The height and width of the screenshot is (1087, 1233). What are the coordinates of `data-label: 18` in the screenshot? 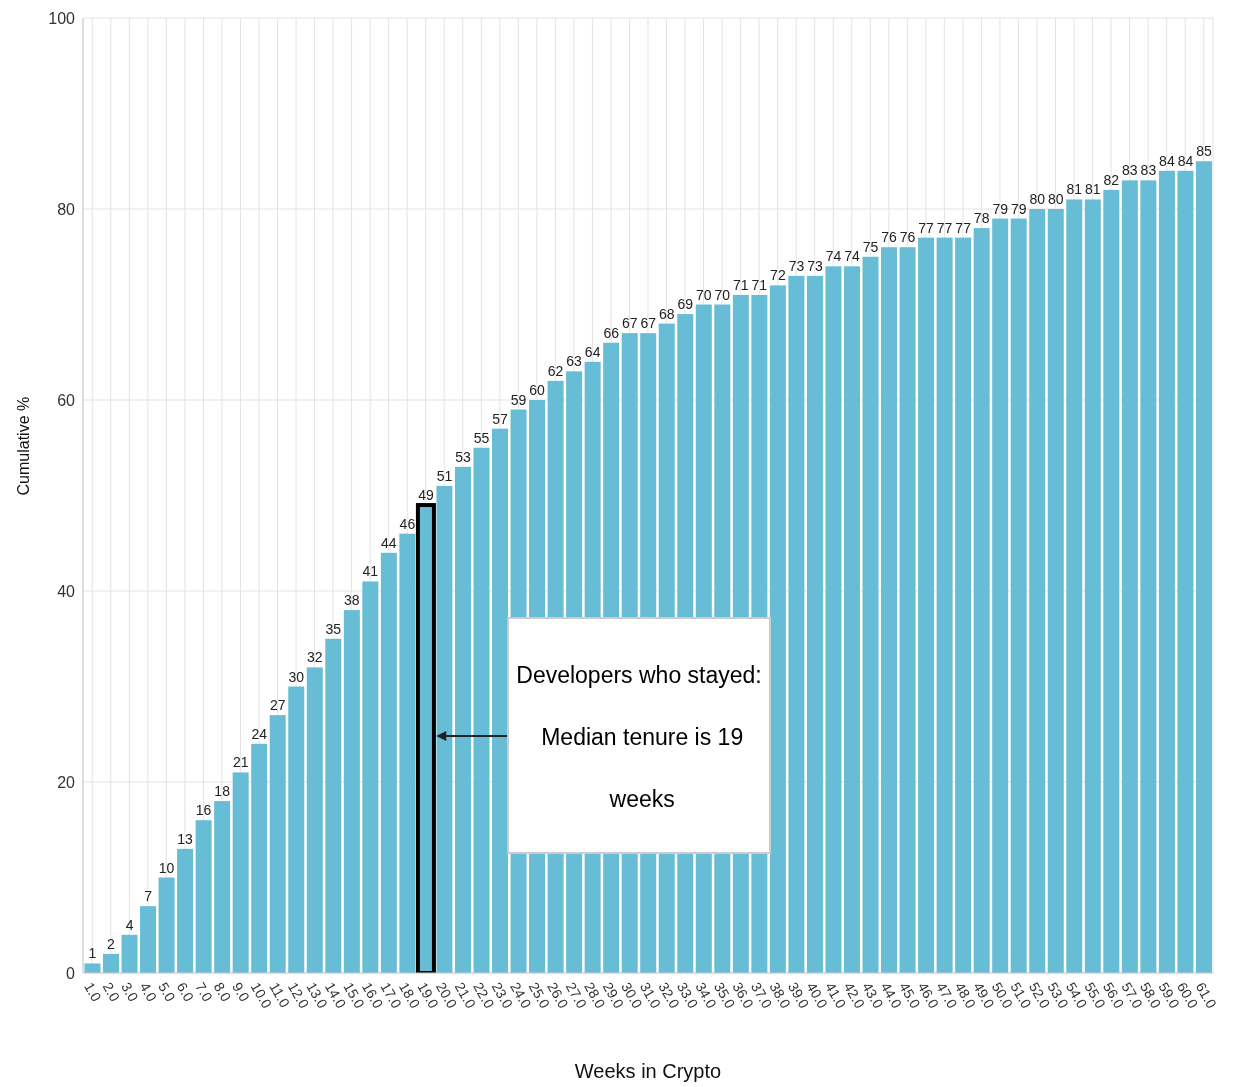 It's located at (222, 791).